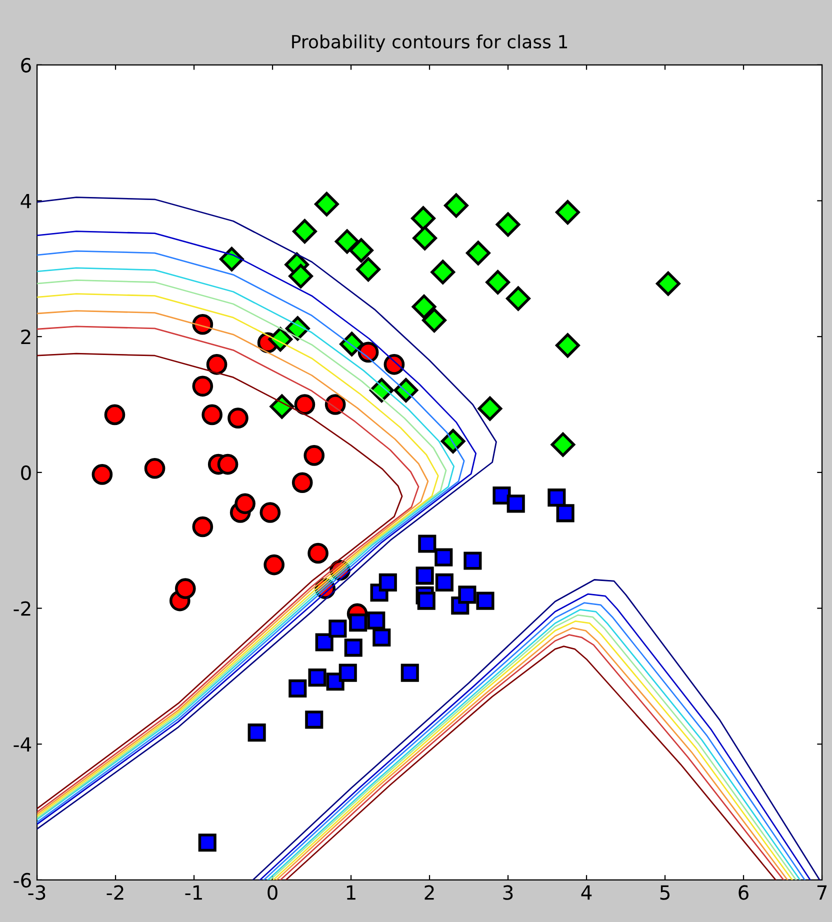 Image resolution: width=832 pixels, height=922 pixels. I want to click on x-tick-label: 3, so click(508, 892).